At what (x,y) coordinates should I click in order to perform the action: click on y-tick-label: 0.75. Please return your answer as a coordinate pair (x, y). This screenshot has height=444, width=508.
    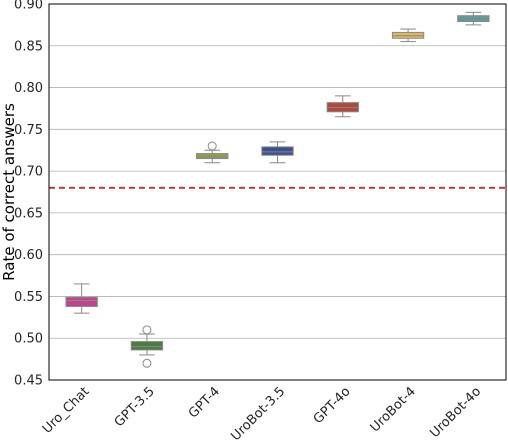
    Looking at the image, I should click on (28, 130).